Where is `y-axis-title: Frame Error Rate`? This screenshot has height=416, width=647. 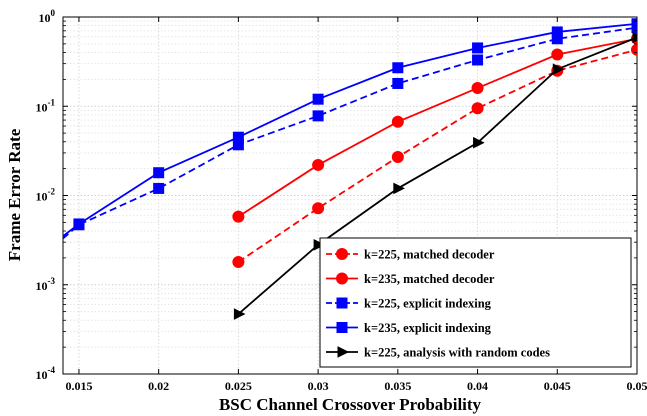 y-axis-title: Frame Error Rate is located at coordinates (14, 194).